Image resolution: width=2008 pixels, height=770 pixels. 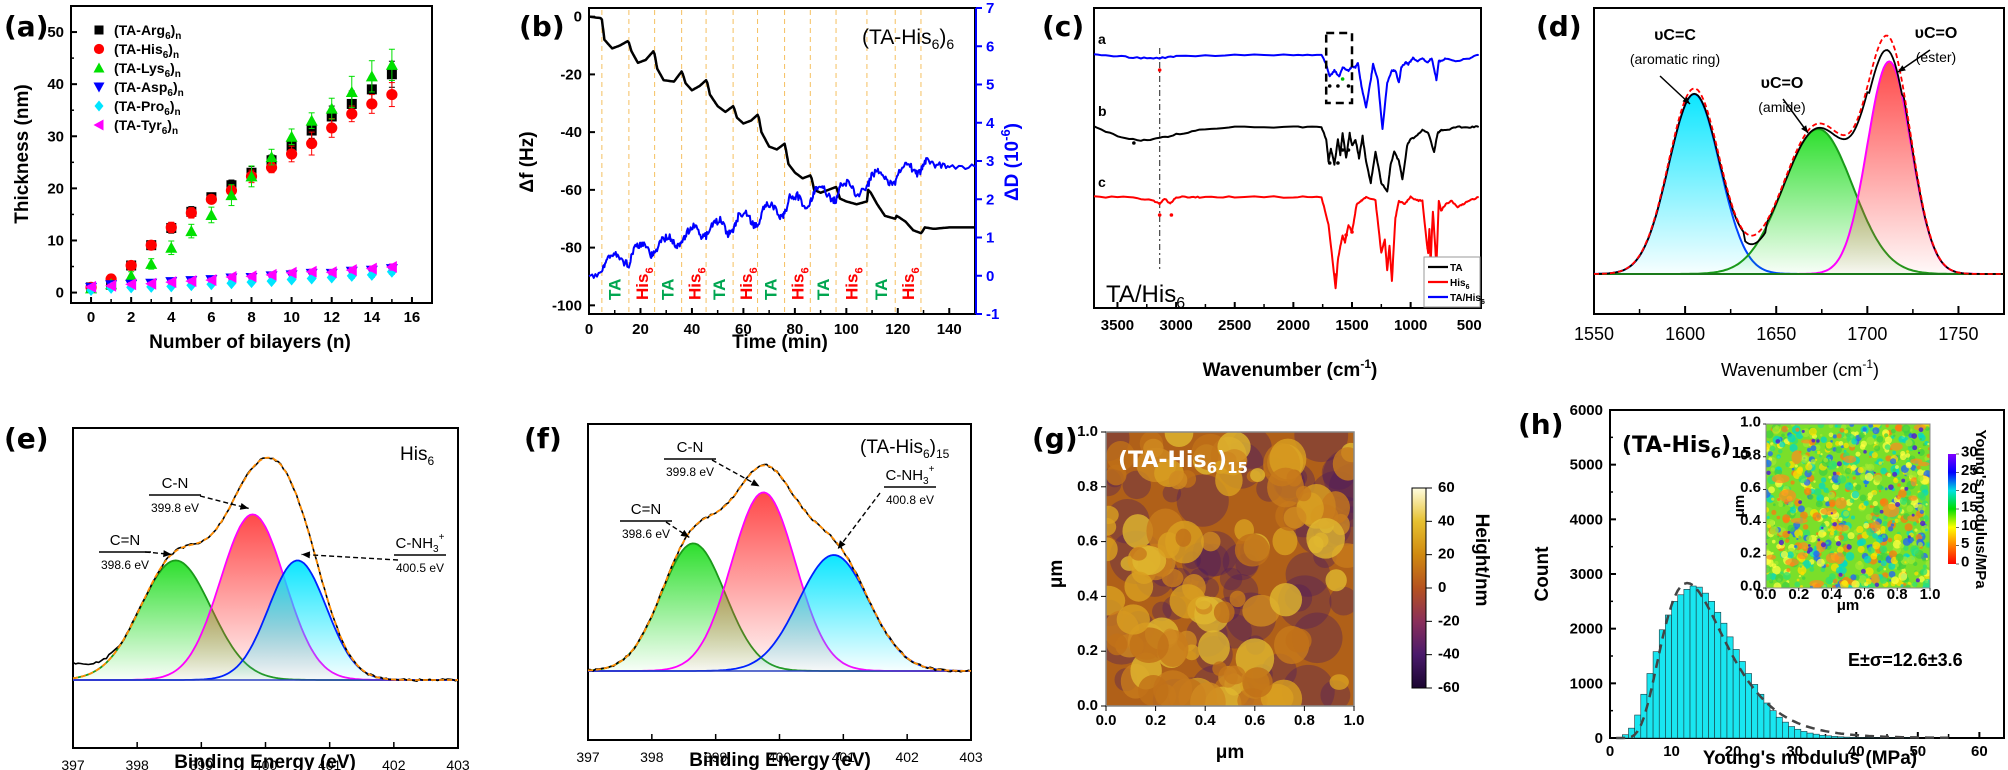 What do you see at coordinates (755, 483) in the screenshot?
I see `arrow-head` at bounding box center [755, 483].